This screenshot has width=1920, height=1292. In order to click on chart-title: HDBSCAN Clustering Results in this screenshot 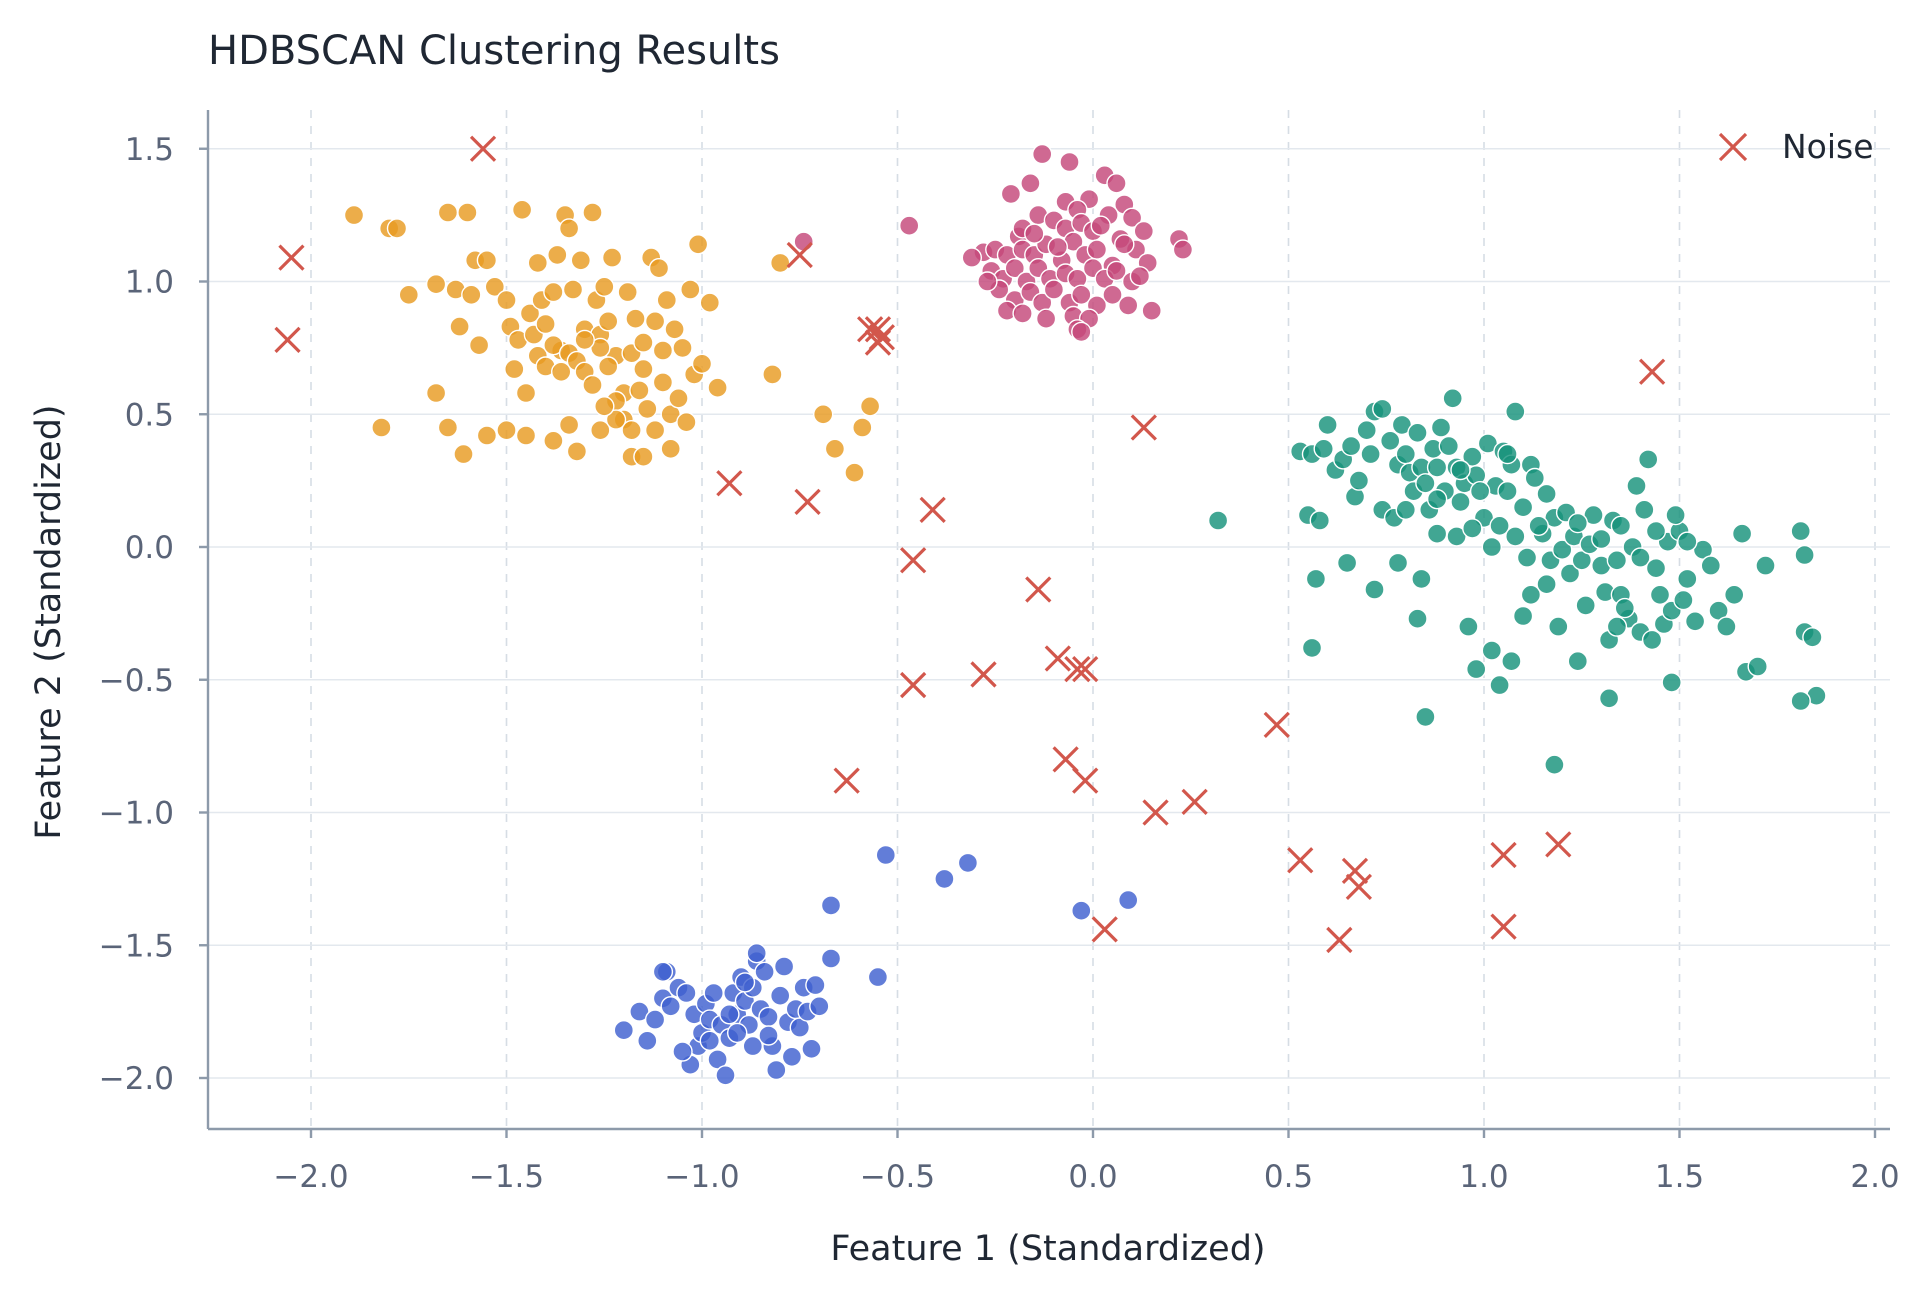, I will do `click(494, 51)`.